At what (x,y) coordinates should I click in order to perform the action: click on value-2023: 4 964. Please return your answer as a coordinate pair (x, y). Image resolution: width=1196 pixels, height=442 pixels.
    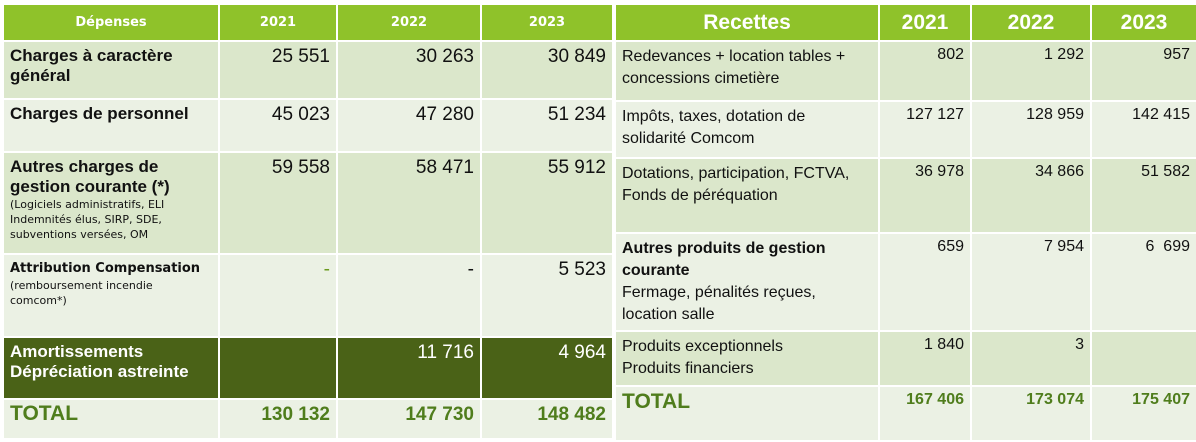
    Looking at the image, I should click on (547, 368).